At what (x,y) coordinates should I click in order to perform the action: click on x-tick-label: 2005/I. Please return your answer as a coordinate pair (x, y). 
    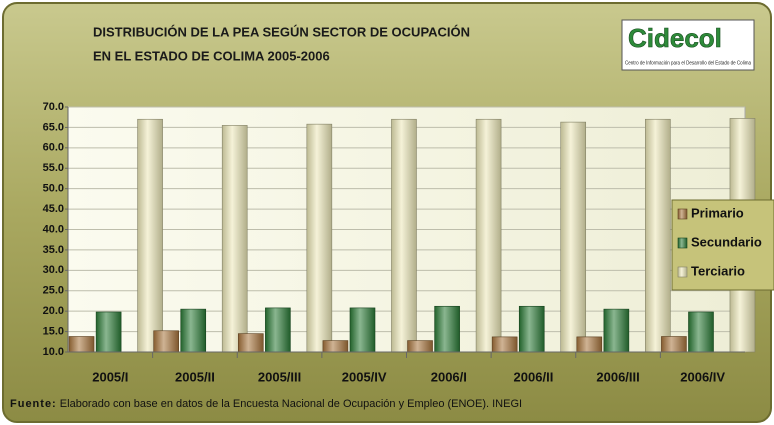
    Looking at the image, I should click on (110, 376).